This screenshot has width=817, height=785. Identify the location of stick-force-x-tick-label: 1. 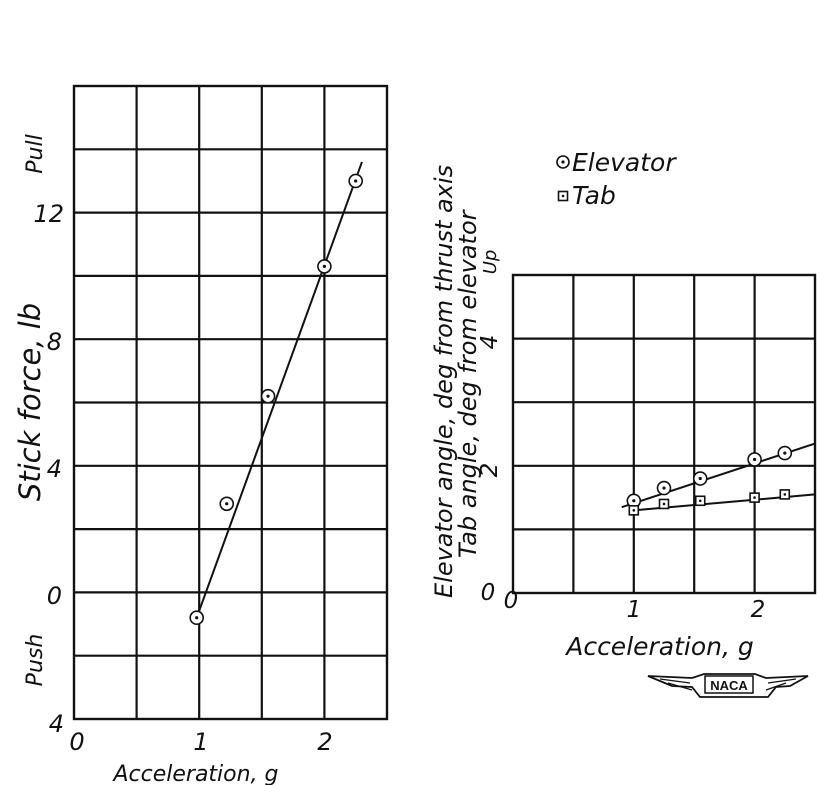
(200, 742).